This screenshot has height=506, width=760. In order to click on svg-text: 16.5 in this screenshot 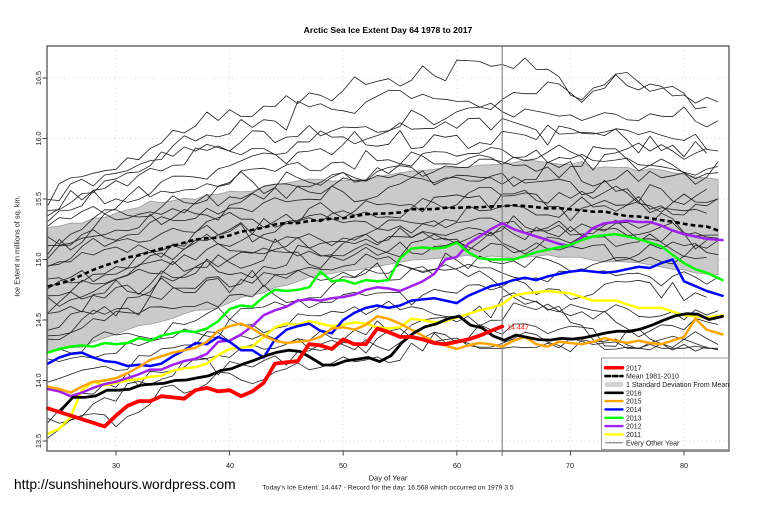, I will do `click(38, 78)`.